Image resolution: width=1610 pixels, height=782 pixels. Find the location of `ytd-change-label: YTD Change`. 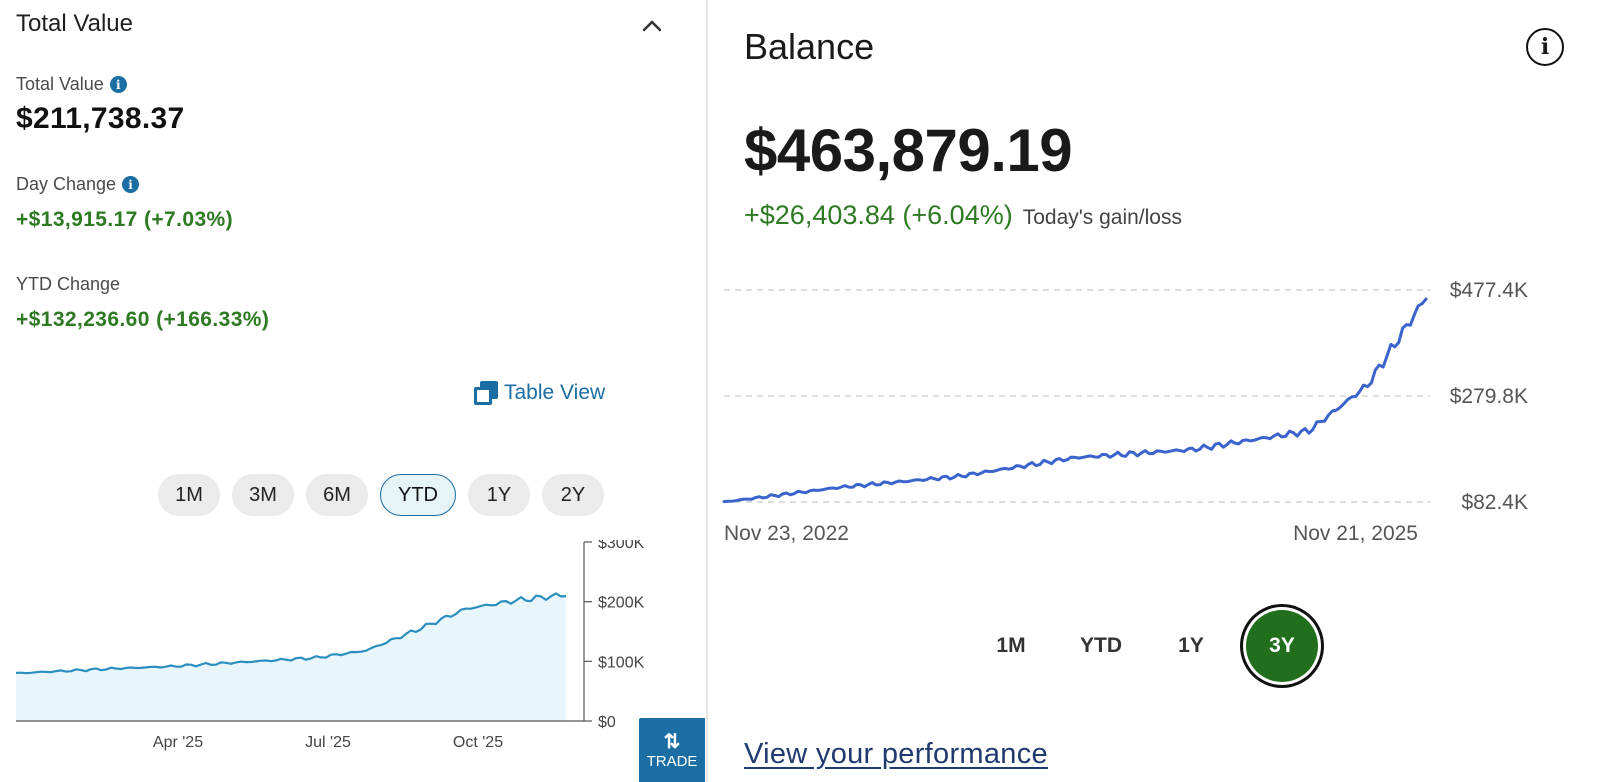

ytd-change-label: YTD Change is located at coordinates (68, 284).